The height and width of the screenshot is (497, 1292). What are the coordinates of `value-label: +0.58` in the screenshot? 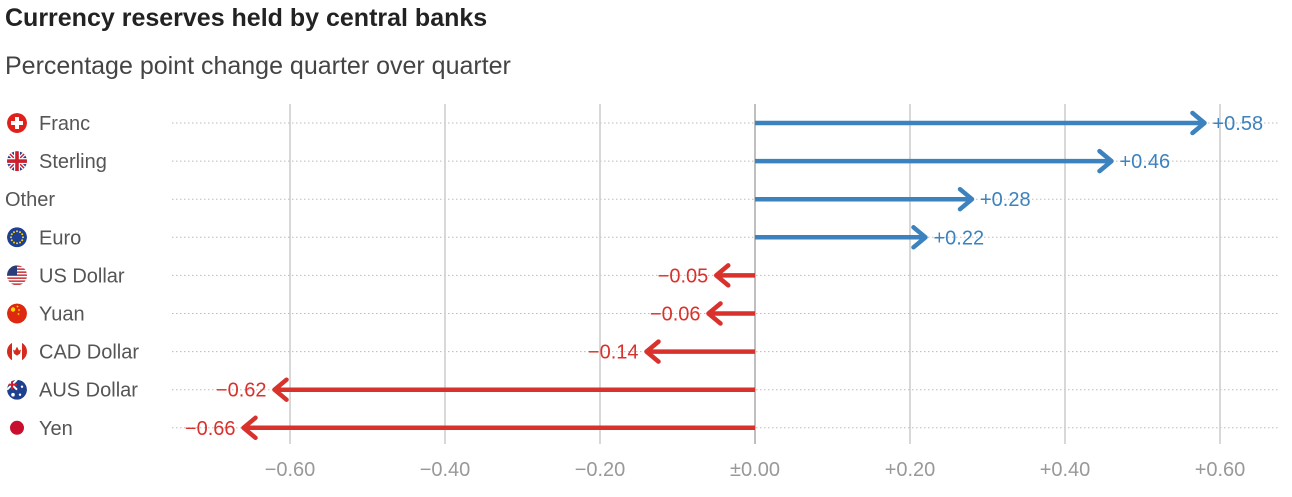 It's located at (1238, 124).